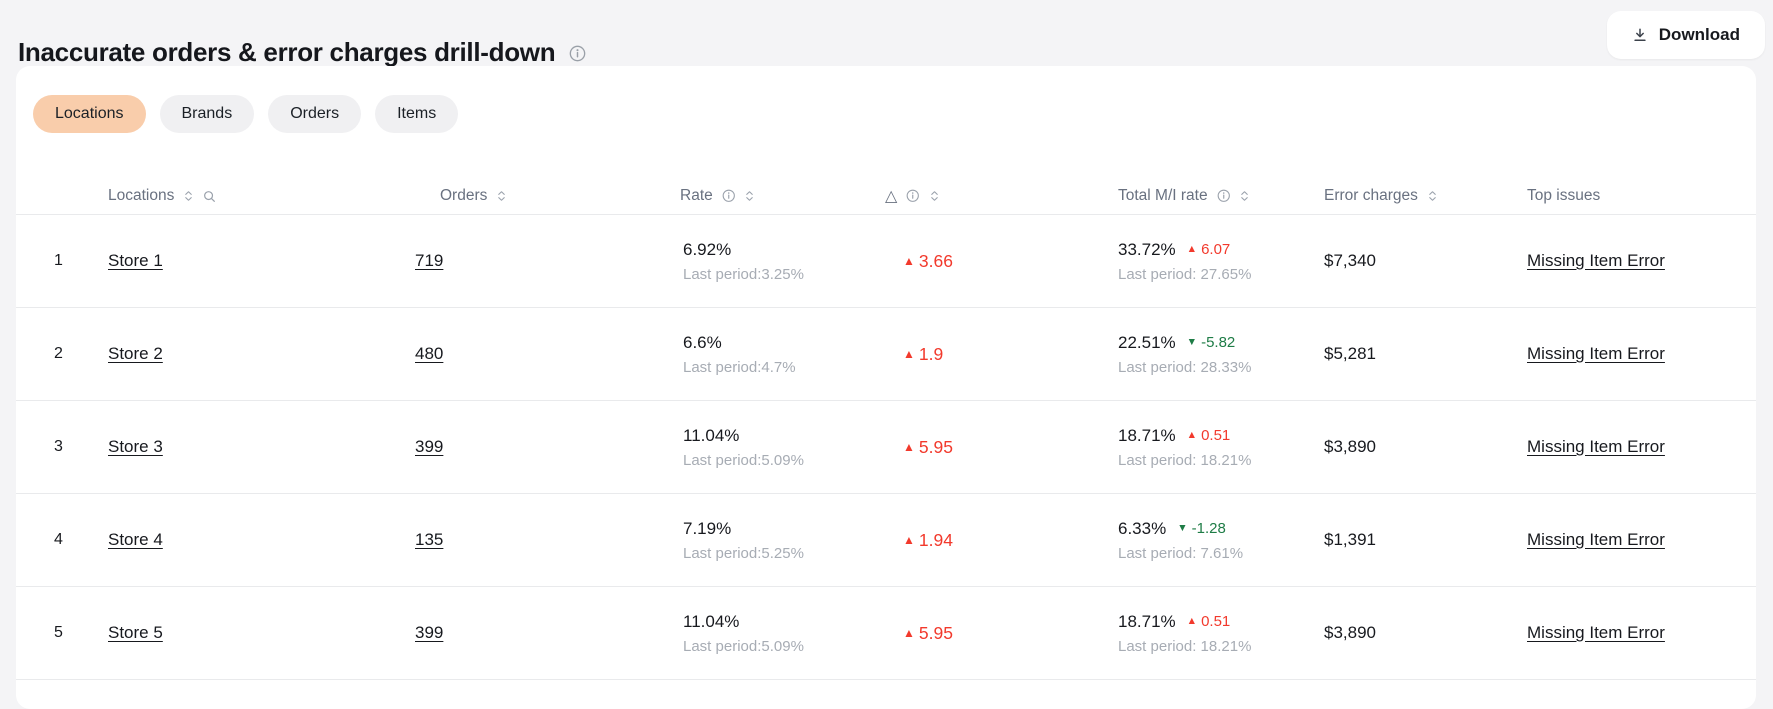  I want to click on download-label: Download, so click(1699, 34).